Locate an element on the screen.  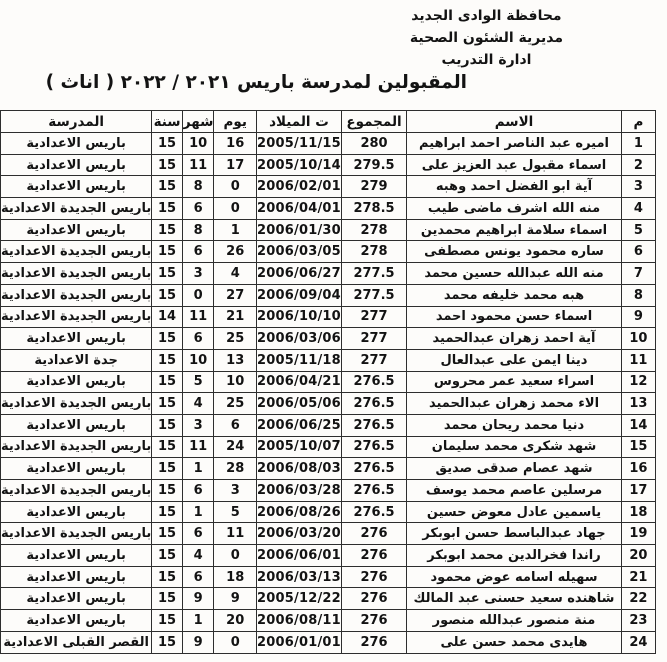
total-score: 278 is located at coordinates (374, 230).